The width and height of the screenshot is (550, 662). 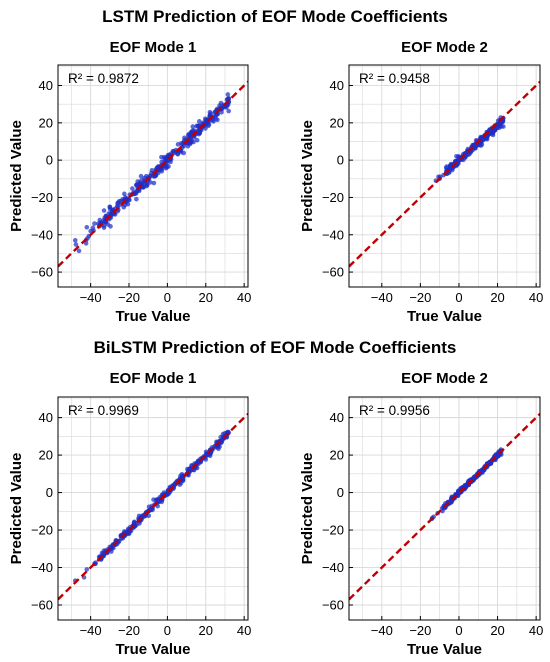 What do you see at coordinates (497, 630) in the screenshot?
I see `panel3-x-tick-label-3: 20` at bounding box center [497, 630].